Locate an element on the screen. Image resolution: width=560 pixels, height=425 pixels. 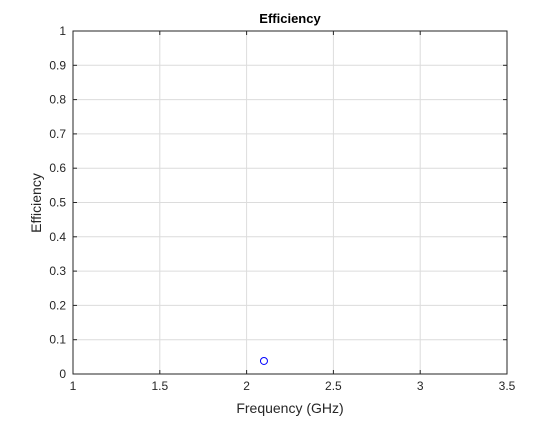
y-tick-label: 0.9 is located at coordinates (57, 65).